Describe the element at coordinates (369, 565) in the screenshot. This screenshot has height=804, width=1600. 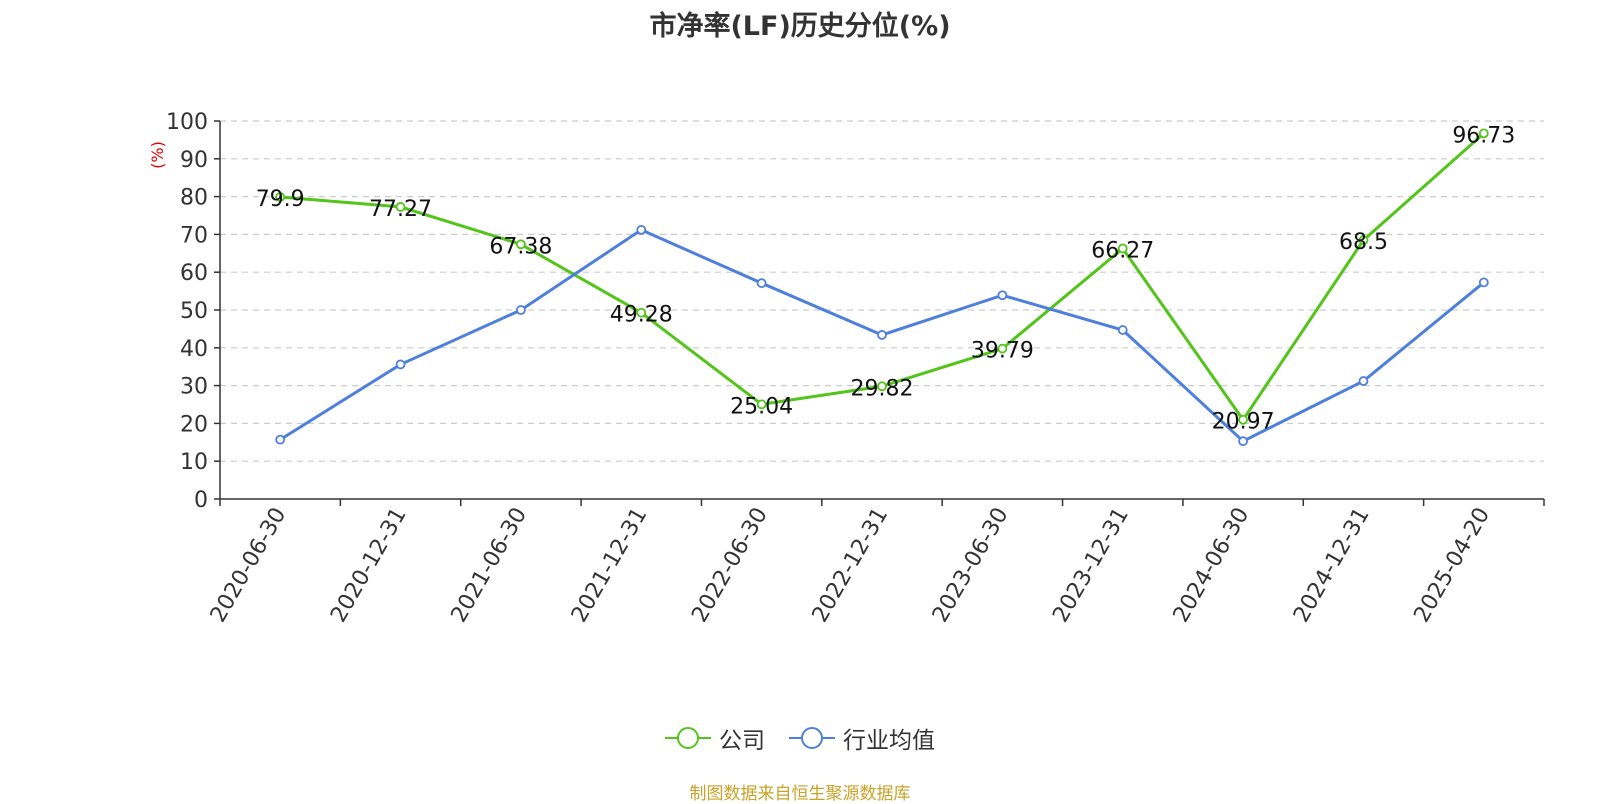
I see `x-tick-label: 2020-12-31` at that location.